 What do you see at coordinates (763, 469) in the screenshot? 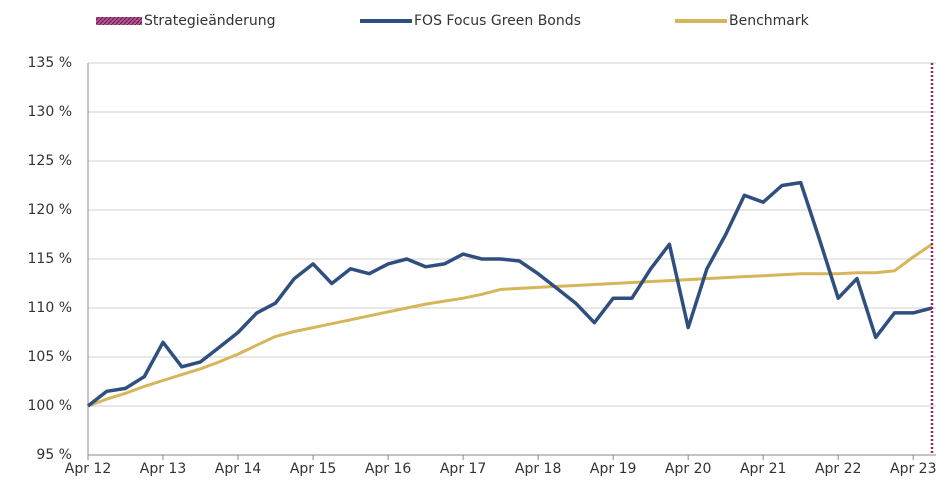
I see `x-tick-label: Apr 21` at bounding box center [763, 469].